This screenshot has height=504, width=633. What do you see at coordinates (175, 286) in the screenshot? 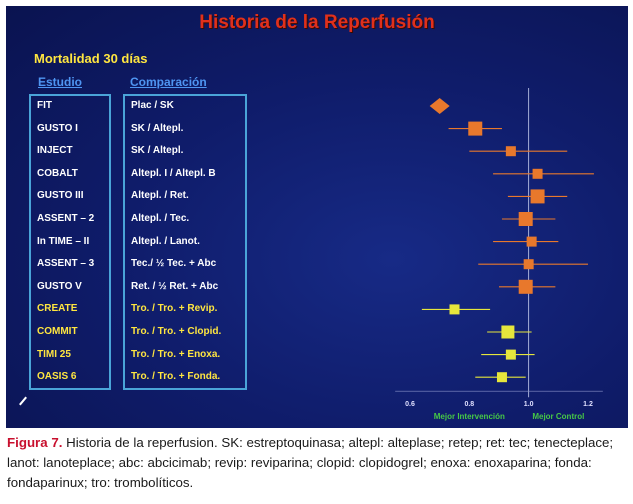
I see `comparison-label: Ret. / ½ Ret. + Abc` at bounding box center [175, 286].